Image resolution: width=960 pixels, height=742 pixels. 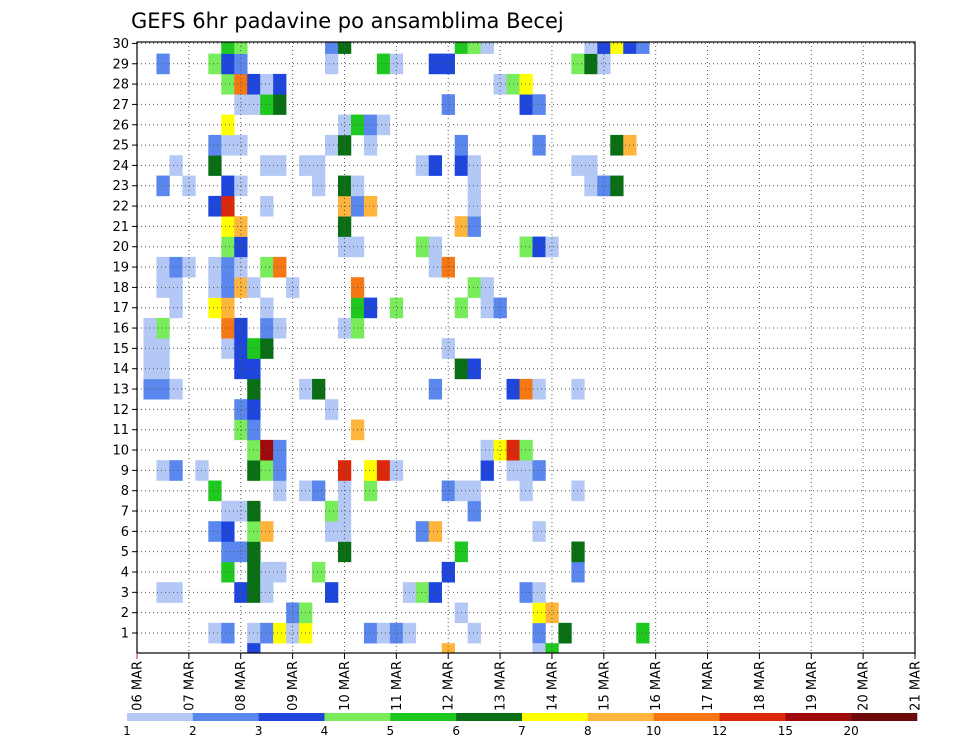 What do you see at coordinates (120, 64) in the screenshot?
I see `y-tick-label: 29` at bounding box center [120, 64].